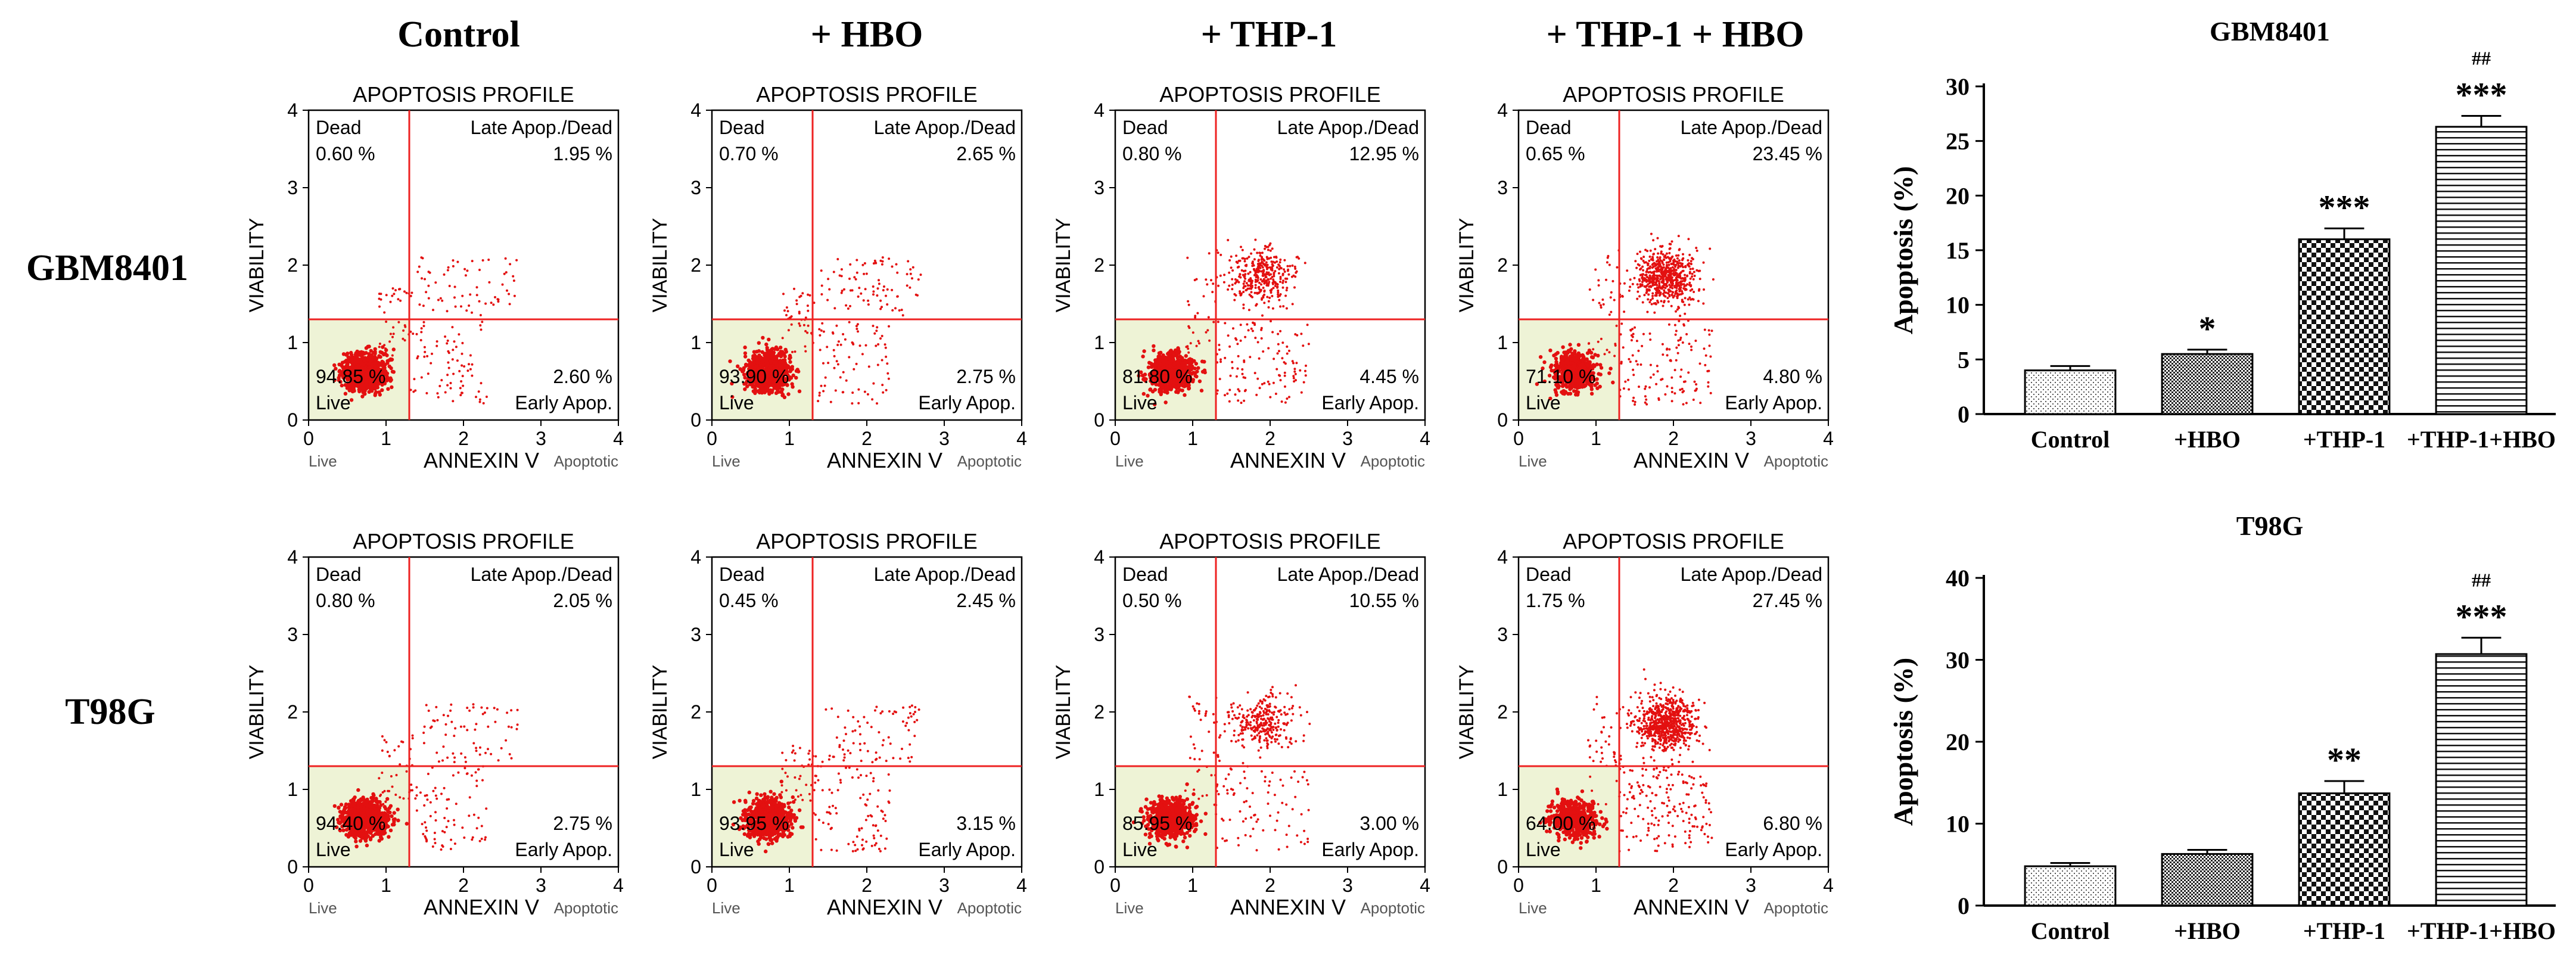  Describe the element at coordinates (582, 823) in the screenshot. I see `quadrant-value-early: 2.75 %` at that location.